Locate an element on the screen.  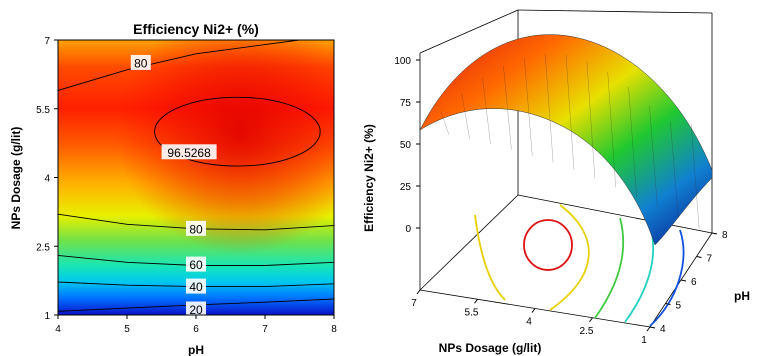
box-floor-back is located at coordinates (615, 214).